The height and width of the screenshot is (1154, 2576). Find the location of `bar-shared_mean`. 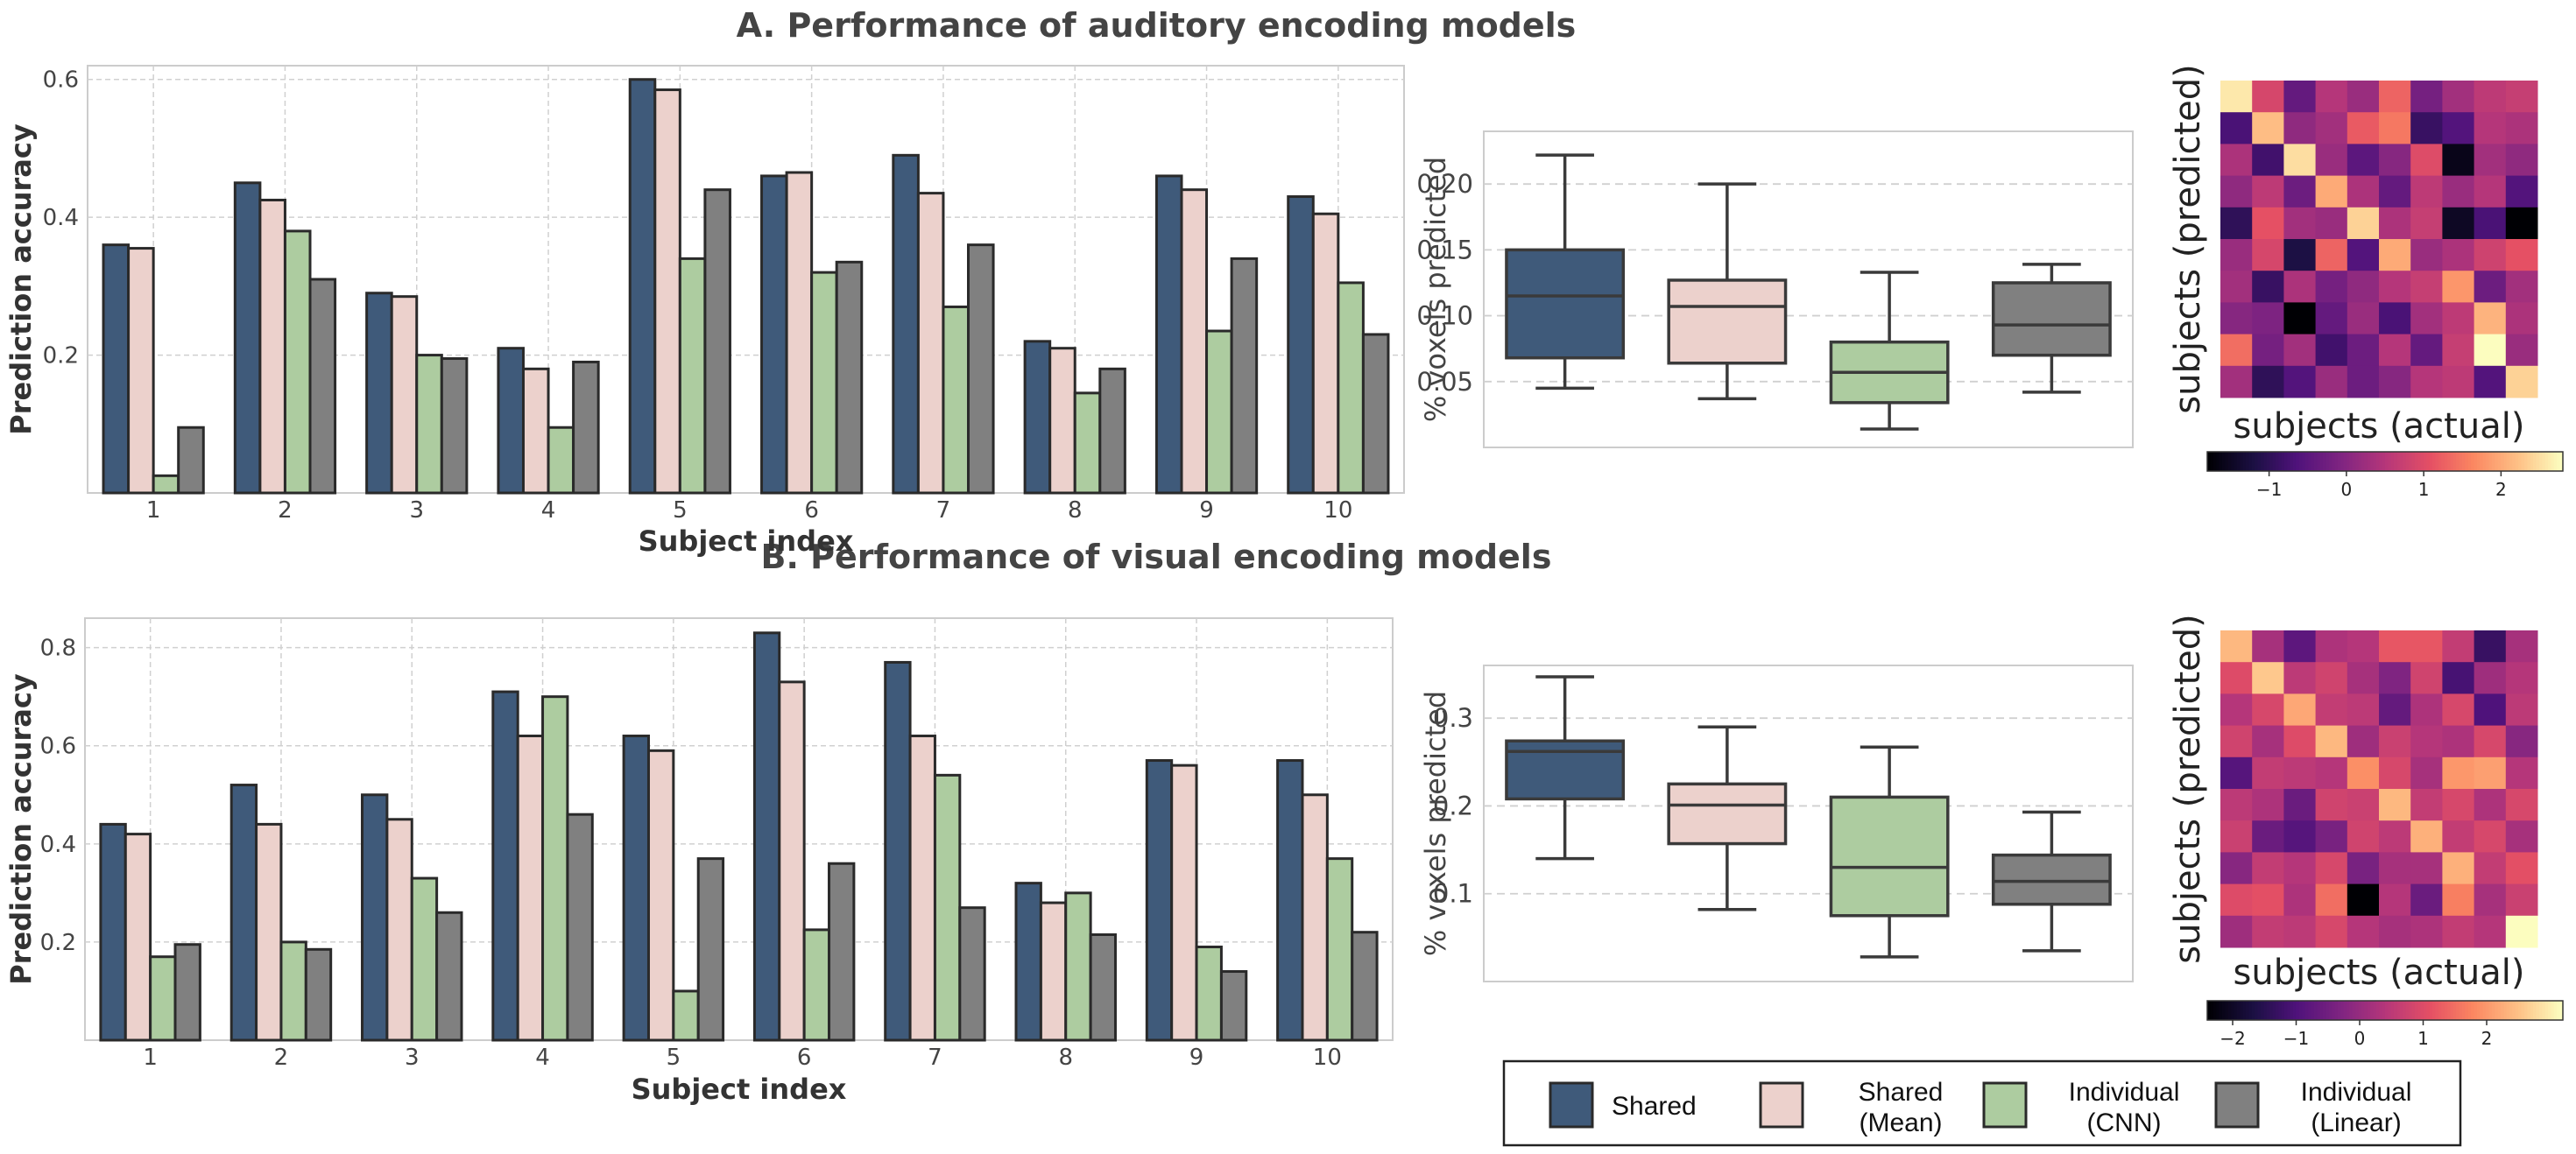

bar-shared_mean is located at coordinates (1325, 353).